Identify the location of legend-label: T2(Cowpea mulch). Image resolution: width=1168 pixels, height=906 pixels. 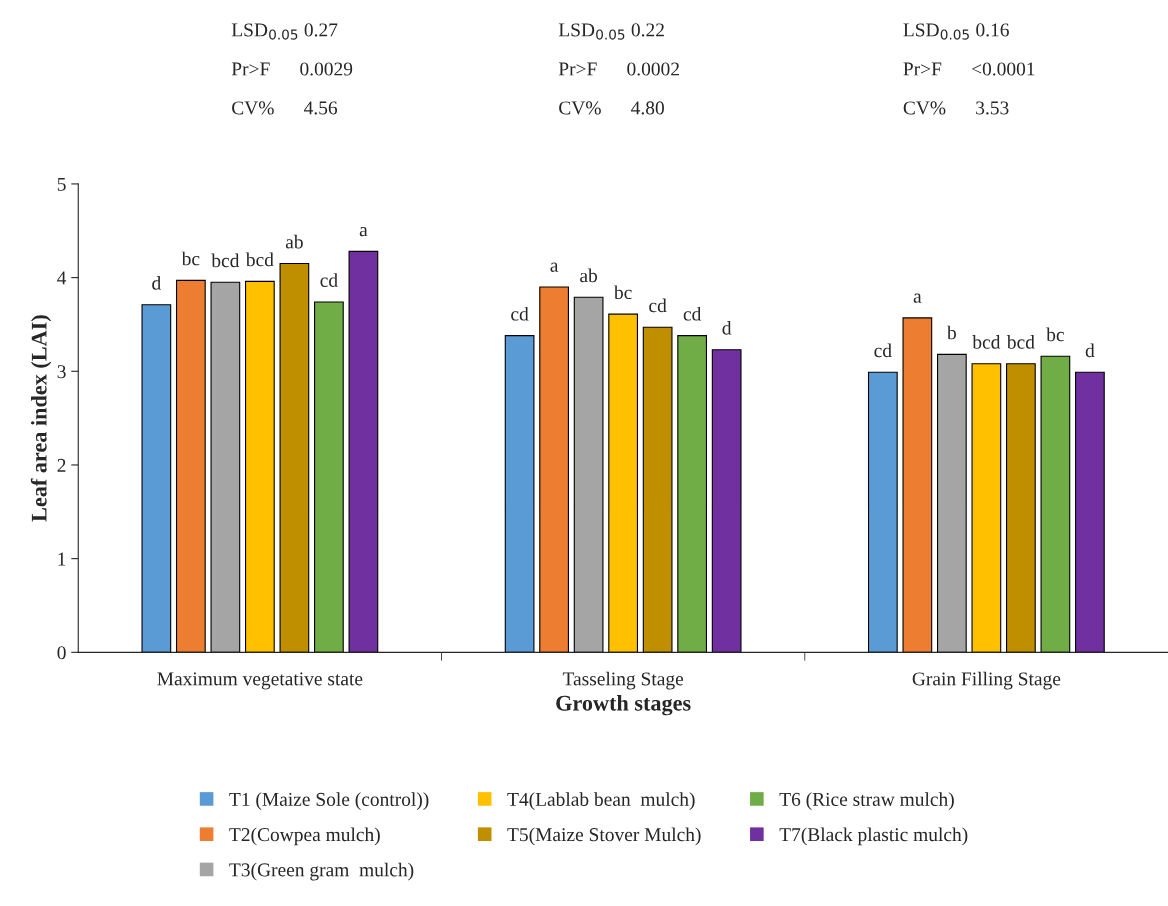
(304, 836).